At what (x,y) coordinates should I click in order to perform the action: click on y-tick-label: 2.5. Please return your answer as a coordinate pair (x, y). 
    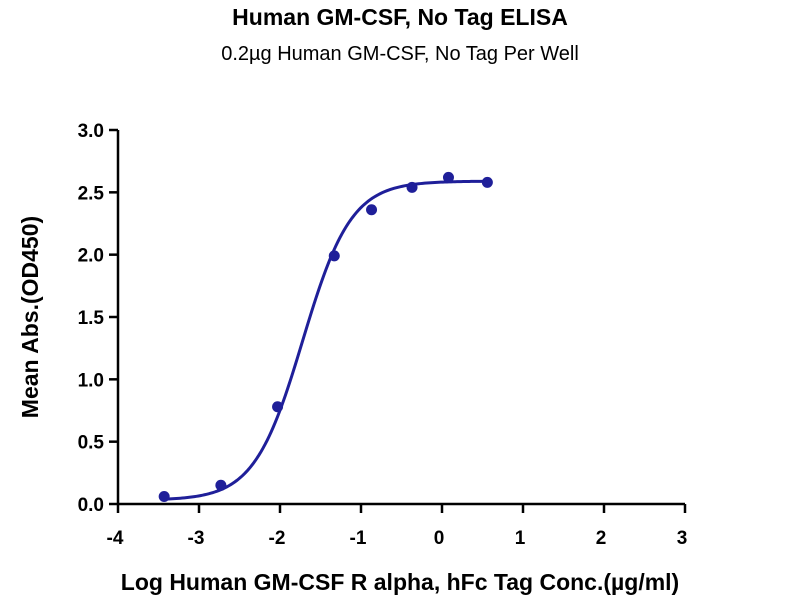
    Looking at the image, I should click on (91, 193).